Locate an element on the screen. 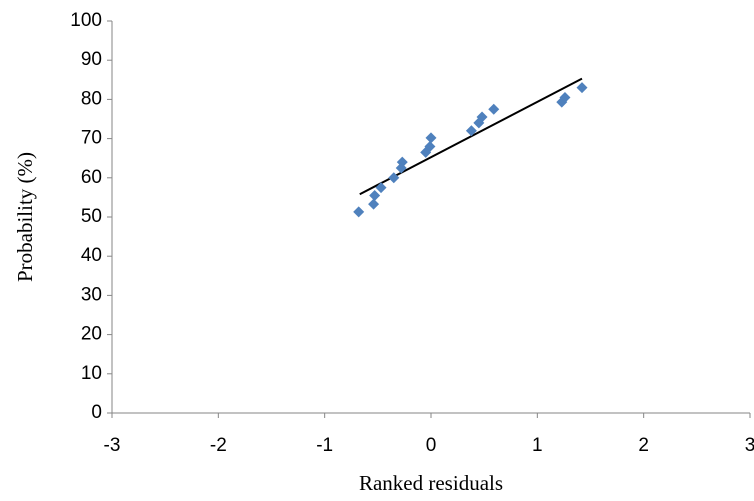  y-tick-label: 80 is located at coordinates (91, 98).